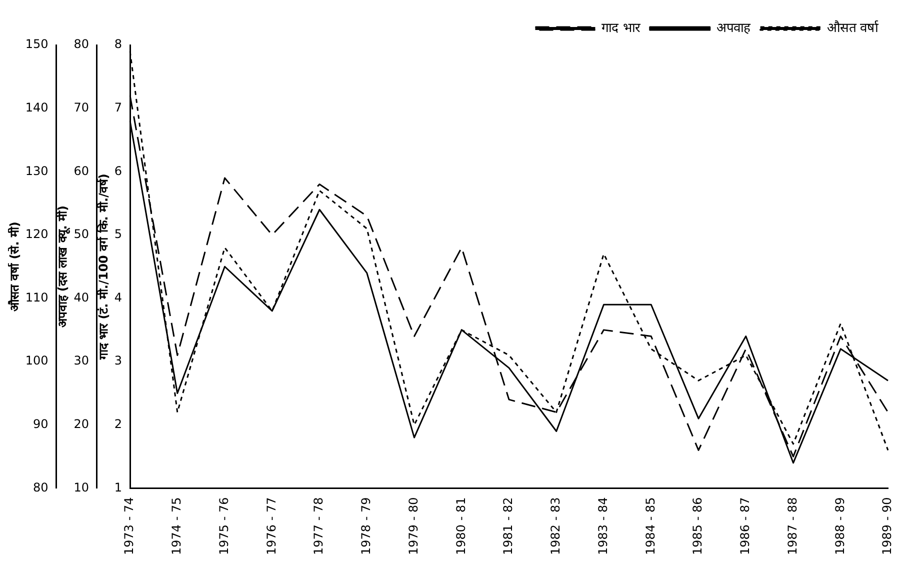 The image size is (920, 569). I want to click on x-tick-label: 1982 - 83, so click(555, 526).